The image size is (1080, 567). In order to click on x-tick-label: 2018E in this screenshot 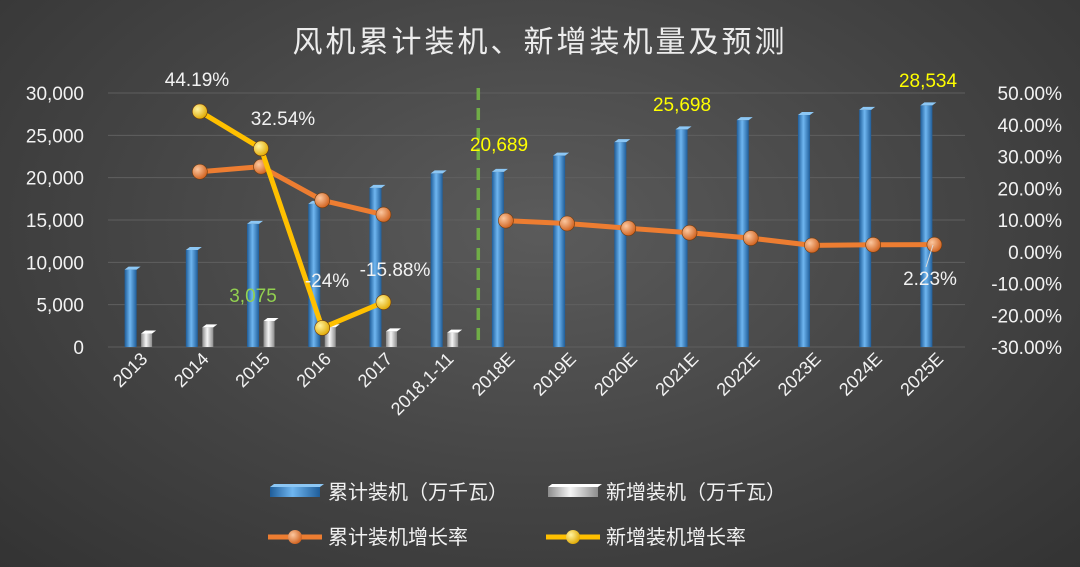, I will do `click(493, 374)`.